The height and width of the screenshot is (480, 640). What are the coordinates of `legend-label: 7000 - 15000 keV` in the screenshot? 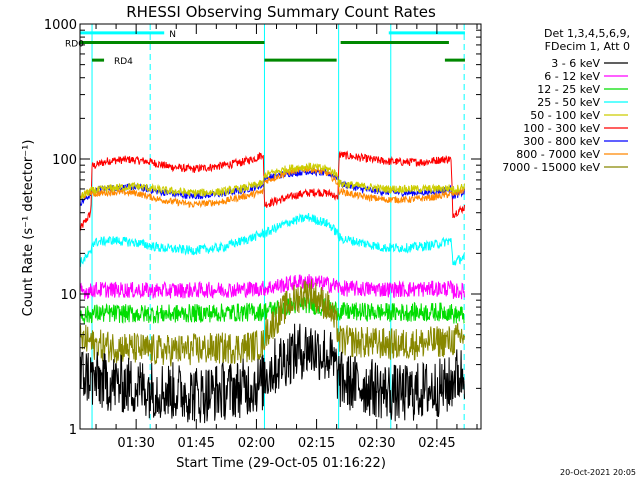 It's located at (551, 167).